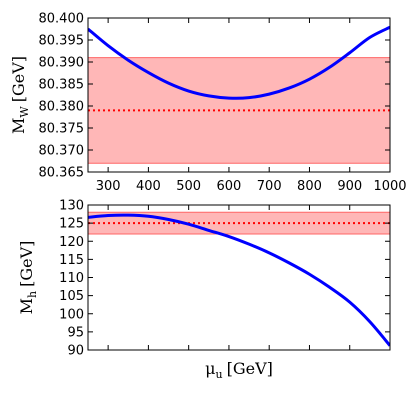 The width and height of the screenshot is (415, 404). Describe the element at coordinates (71, 296) in the screenshot. I see `y-tick-label: 105` at that location.